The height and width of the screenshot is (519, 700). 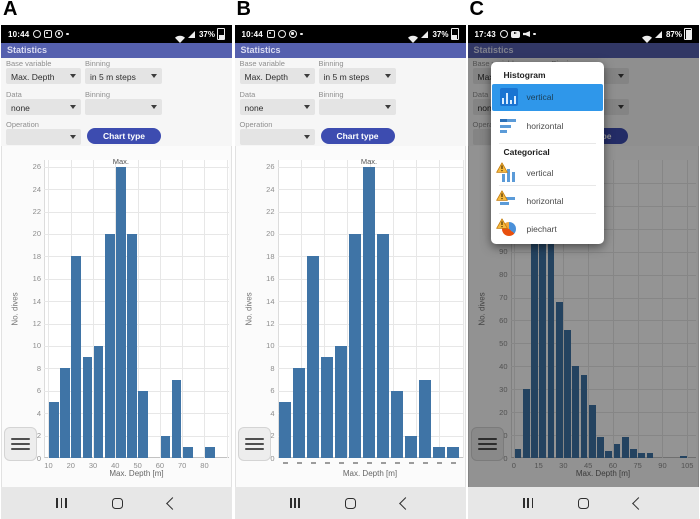 What do you see at coordinates (256, 124) in the screenshot?
I see `operation-label: Operation` at bounding box center [256, 124].